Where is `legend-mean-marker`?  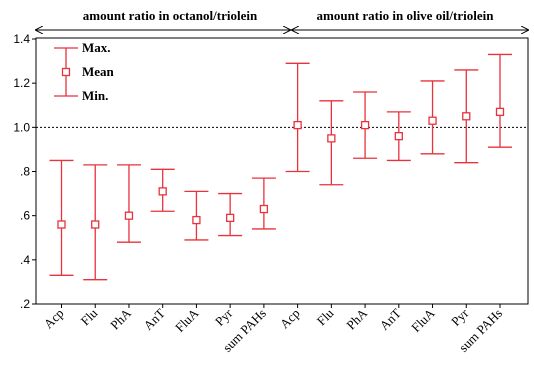 legend-mean-marker is located at coordinates (66, 72).